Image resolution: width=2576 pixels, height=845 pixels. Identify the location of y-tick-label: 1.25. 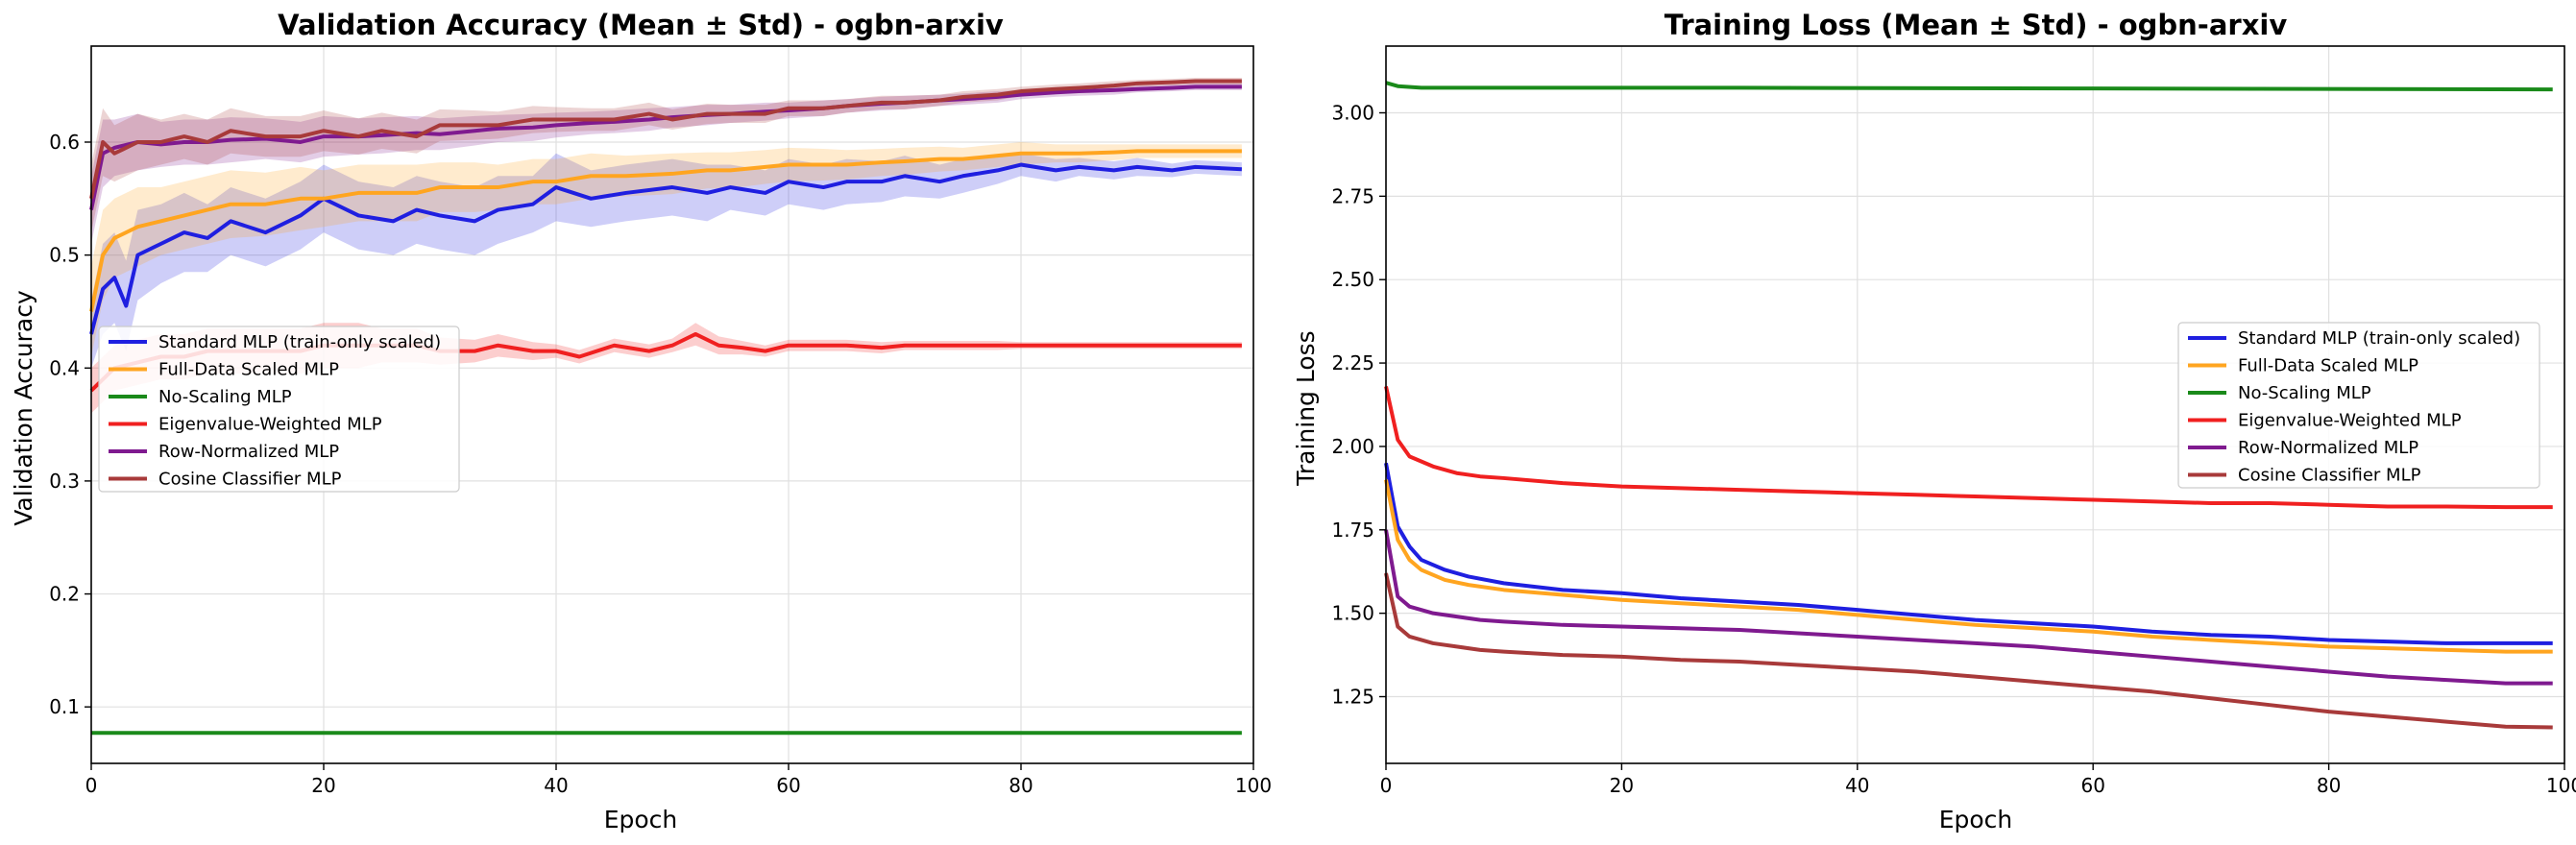
(1352, 697).